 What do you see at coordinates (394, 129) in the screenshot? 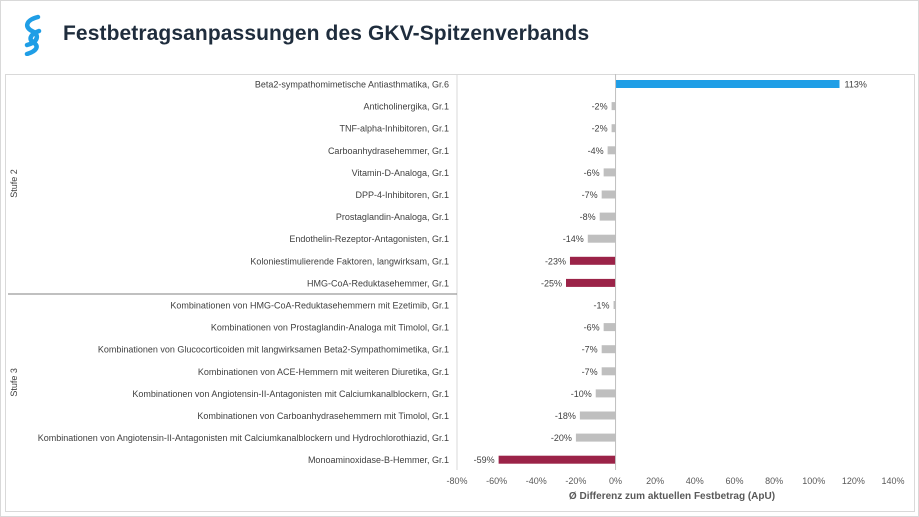
I see `category-label: TNF-alpha-Inhibitoren, Gr.1` at bounding box center [394, 129].